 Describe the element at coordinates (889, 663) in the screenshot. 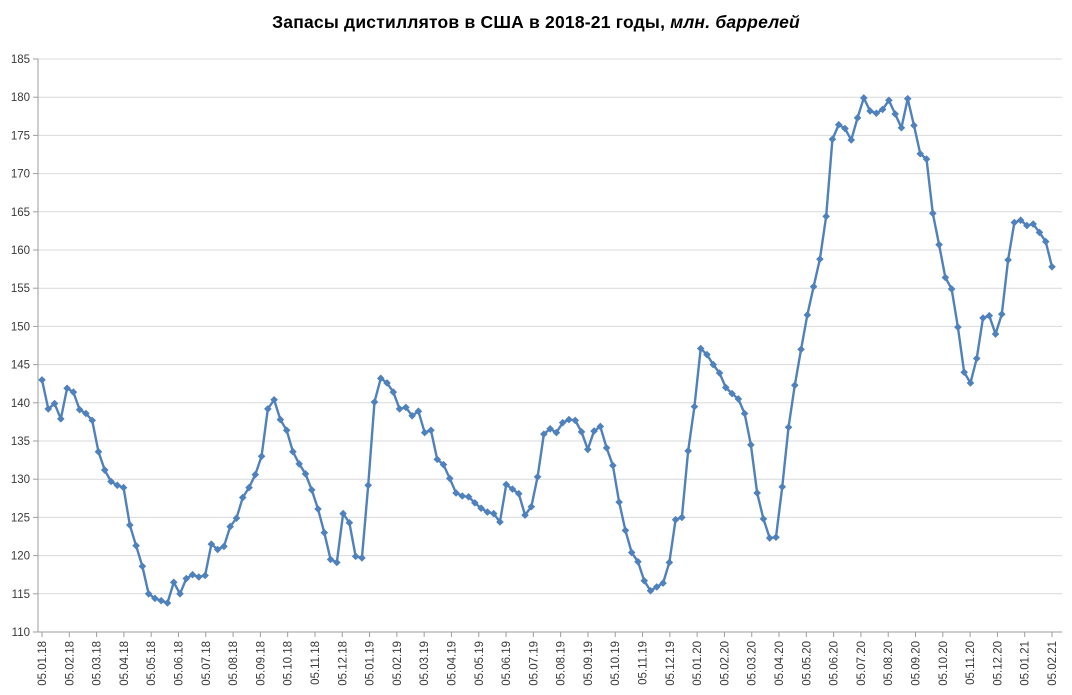

I see `x-axis-tick-label: 05.08.20` at that location.